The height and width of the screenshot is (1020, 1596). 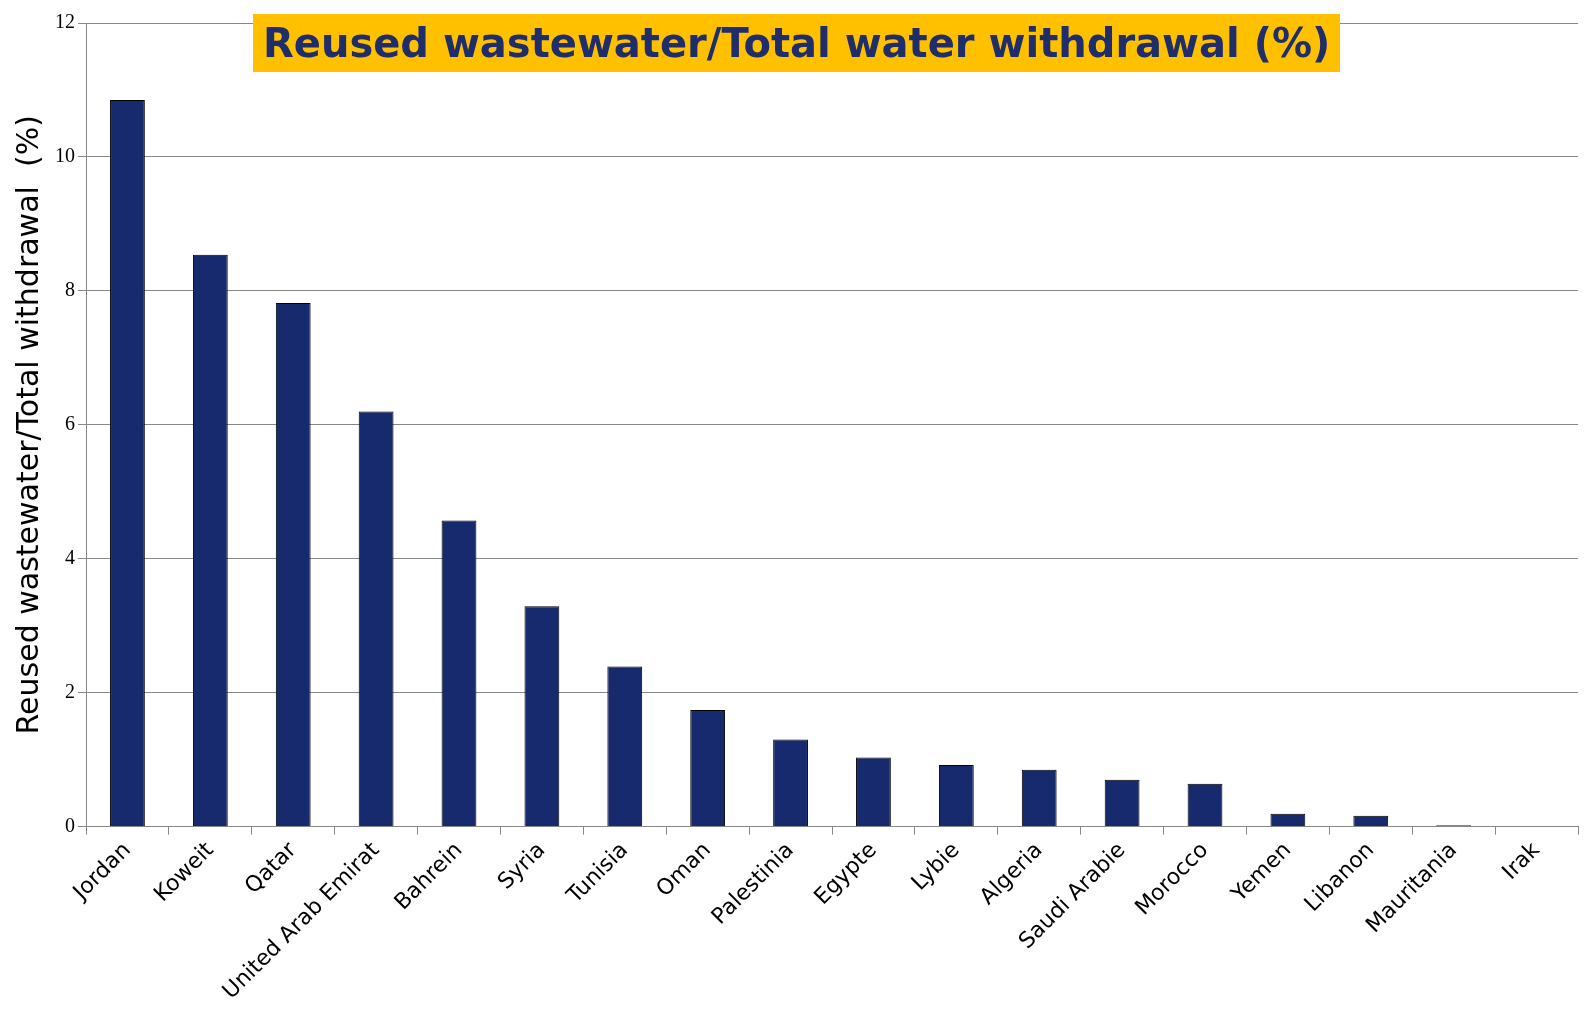 I want to click on y-tick-label: 12, so click(x=65, y=21).